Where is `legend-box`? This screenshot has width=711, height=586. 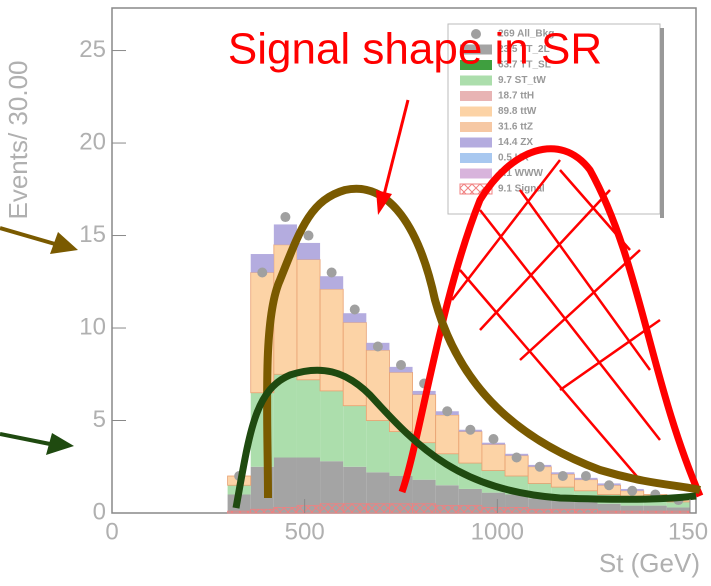
legend-box is located at coordinates (554, 119).